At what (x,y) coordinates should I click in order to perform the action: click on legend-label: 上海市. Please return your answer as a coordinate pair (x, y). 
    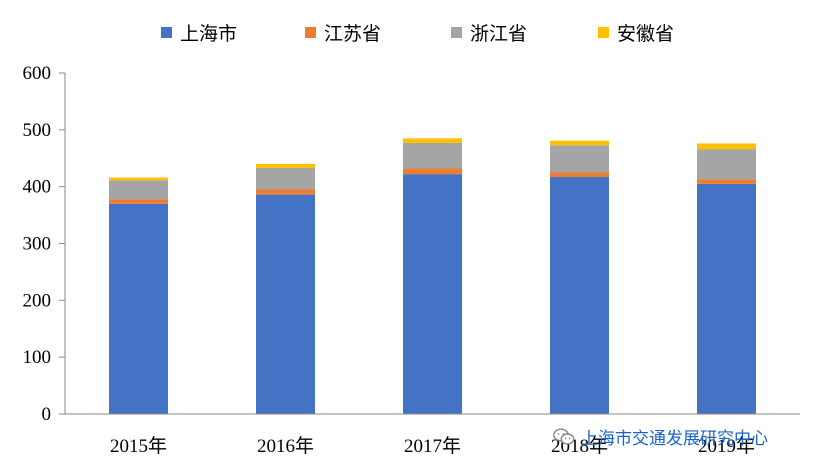
    Looking at the image, I should click on (208, 34).